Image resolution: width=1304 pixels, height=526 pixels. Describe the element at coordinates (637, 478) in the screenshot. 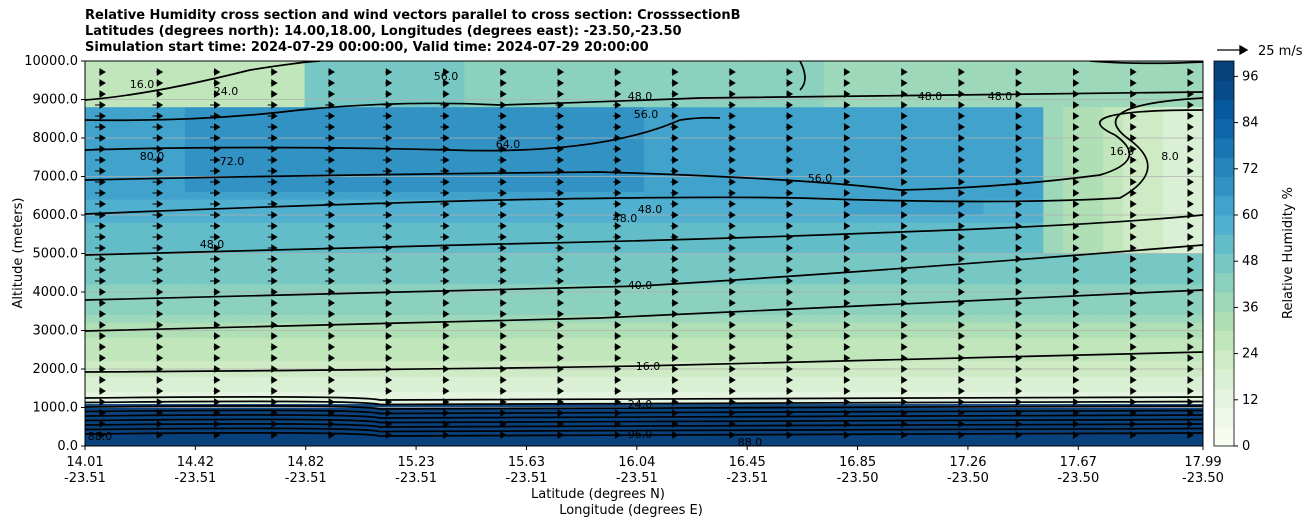

I see `x-tick-label-lon: -23.51` at that location.